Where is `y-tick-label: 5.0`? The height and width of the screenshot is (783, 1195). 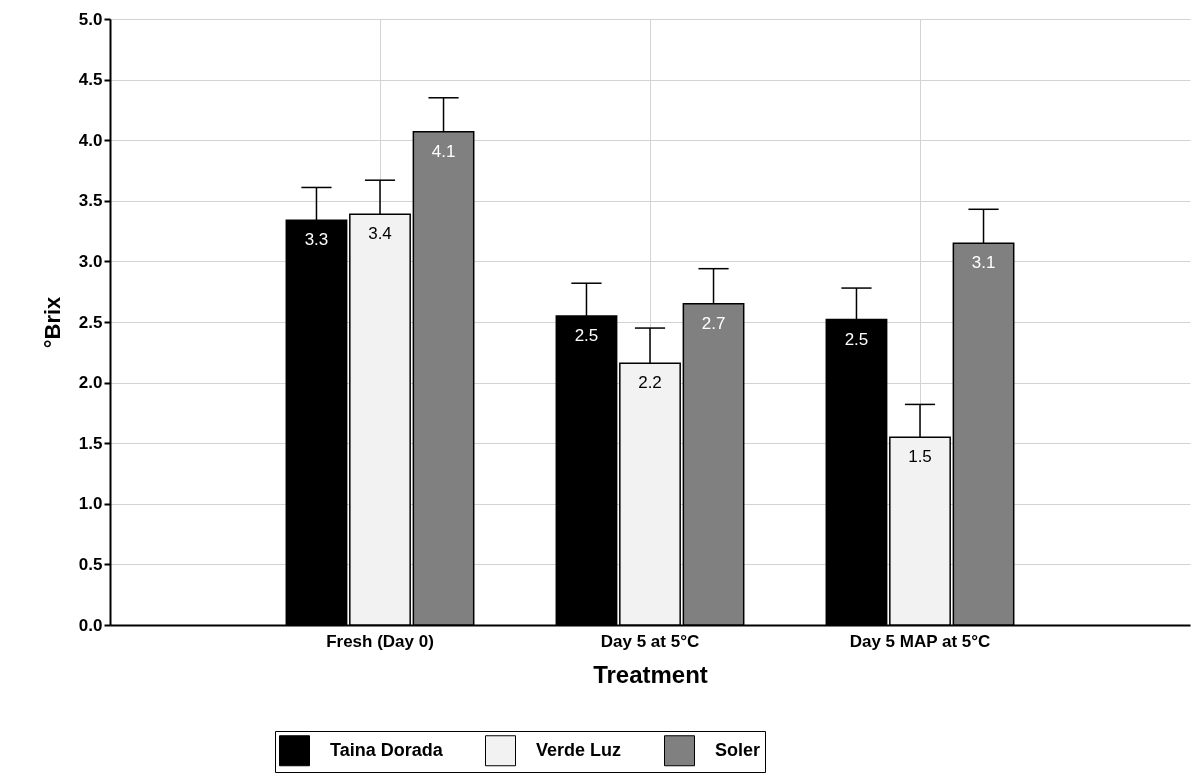
y-tick-label: 5.0 is located at coordinates (90, 19).